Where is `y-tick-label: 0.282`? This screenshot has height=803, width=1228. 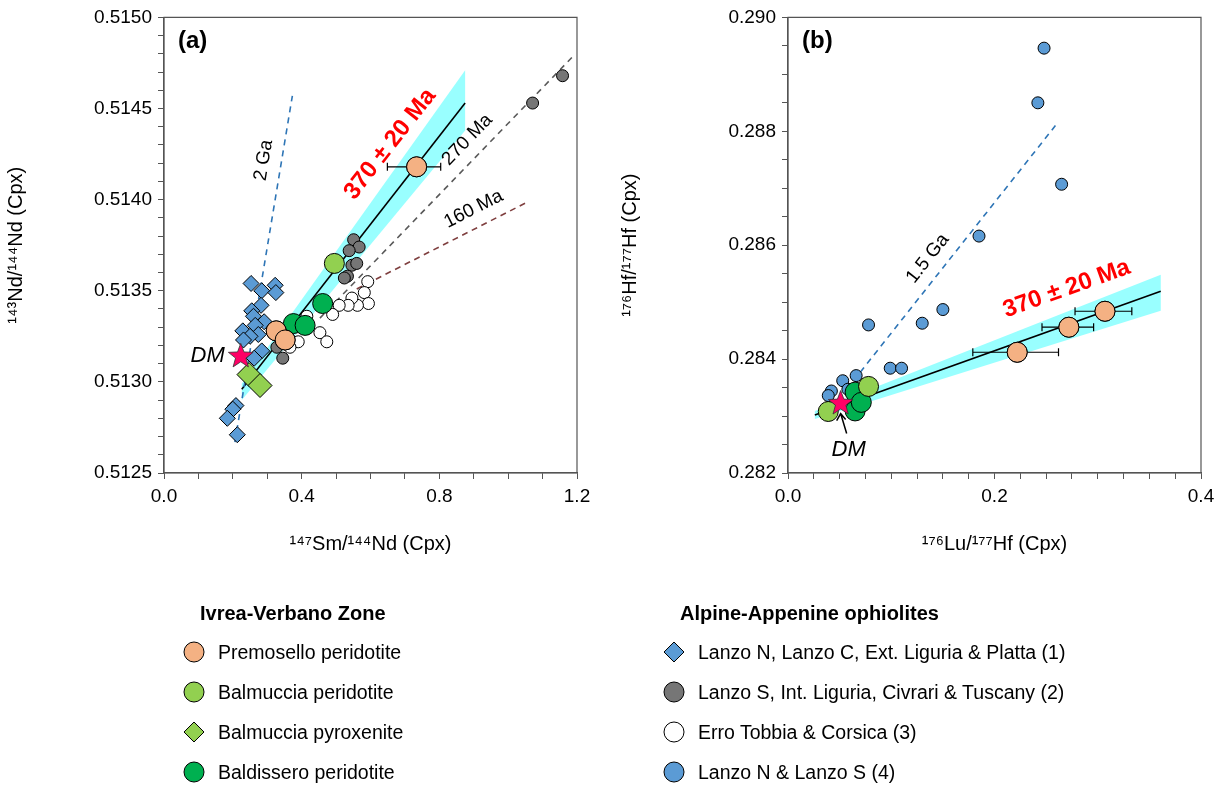 y-tick-label: 0.282 is located at coordinates (752, 472).